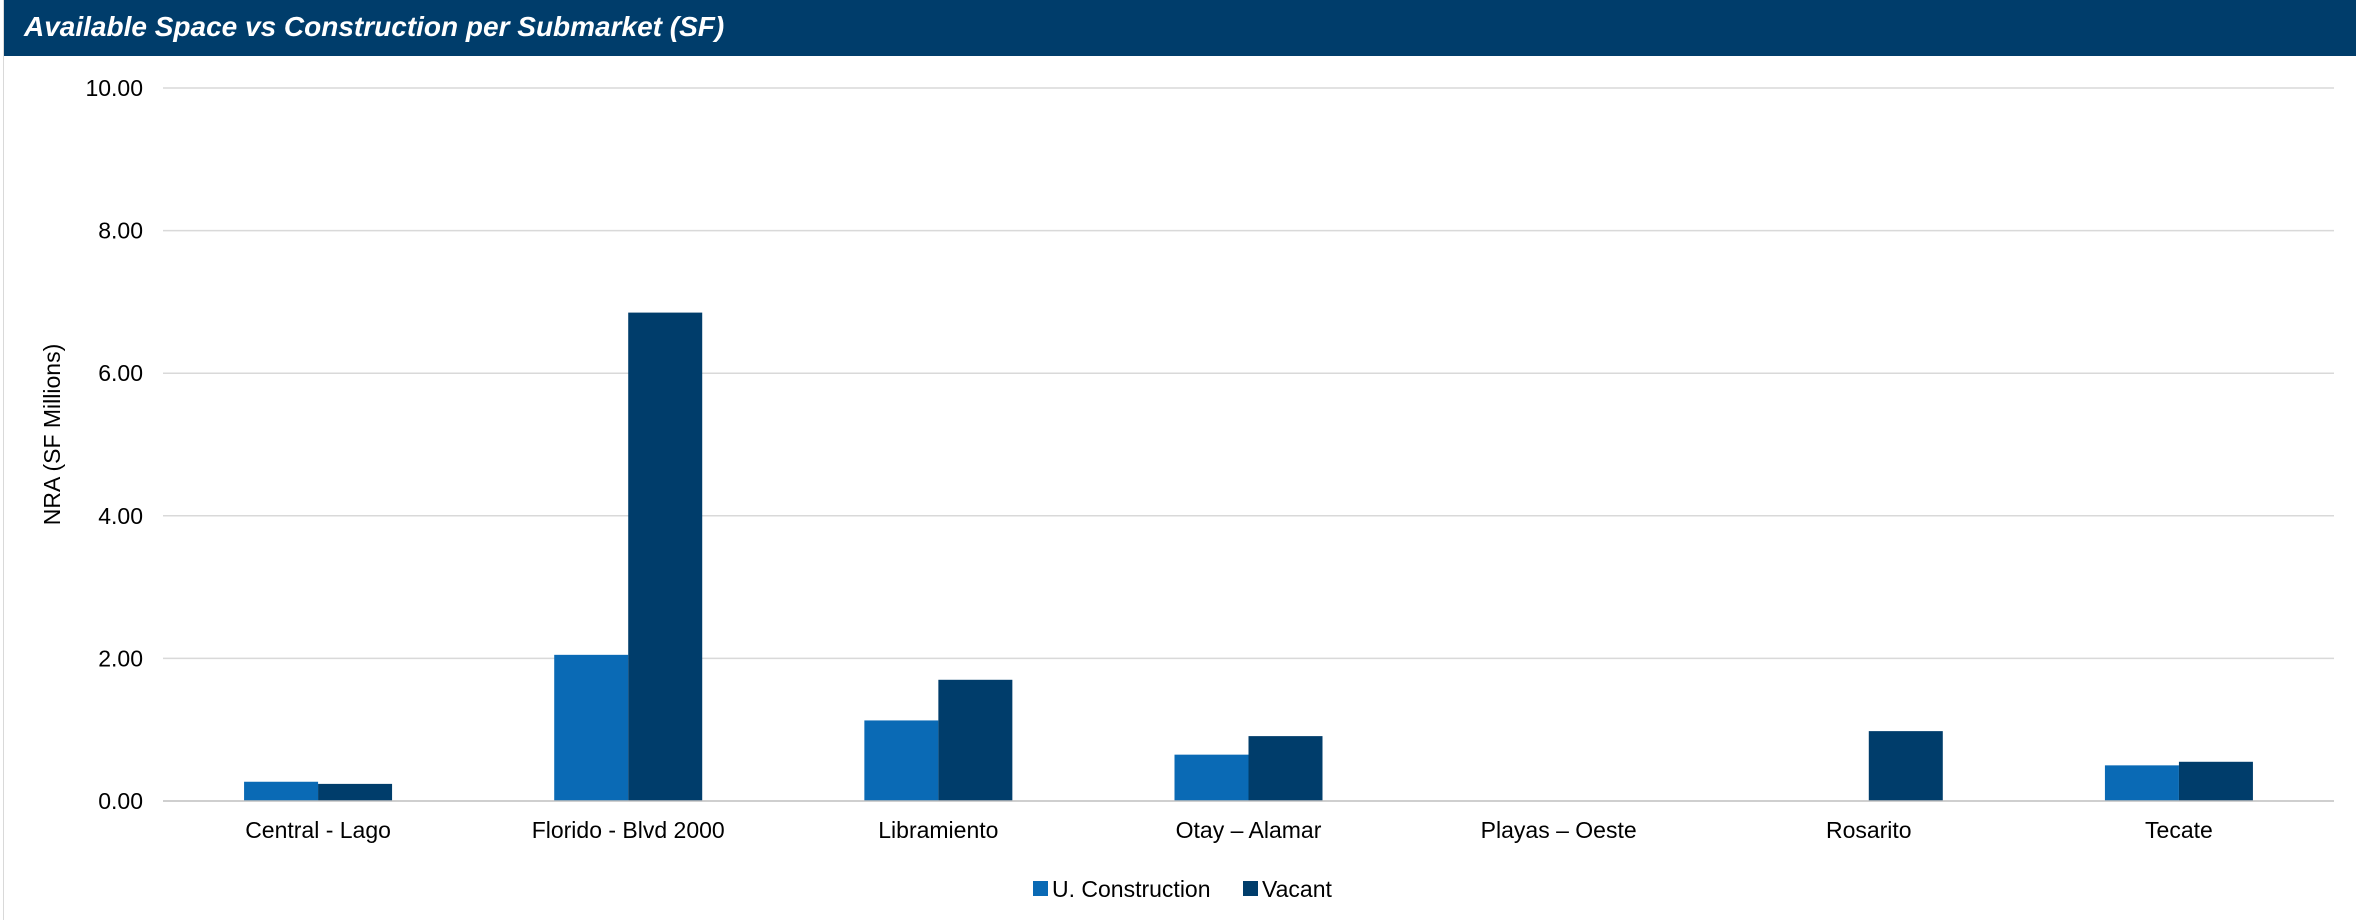  I want to click on x-tick-label: Otay – Alamar, so click(1249, 830).